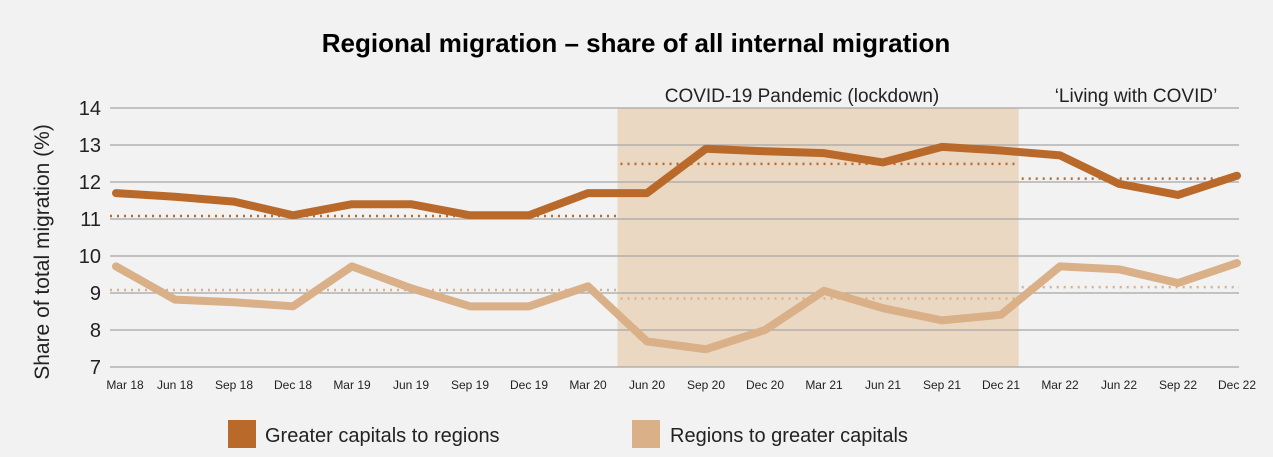  Describe the element at coordinates (706, 385) in the screenshot. I see `x-tick-label: Sep 20` at that location.